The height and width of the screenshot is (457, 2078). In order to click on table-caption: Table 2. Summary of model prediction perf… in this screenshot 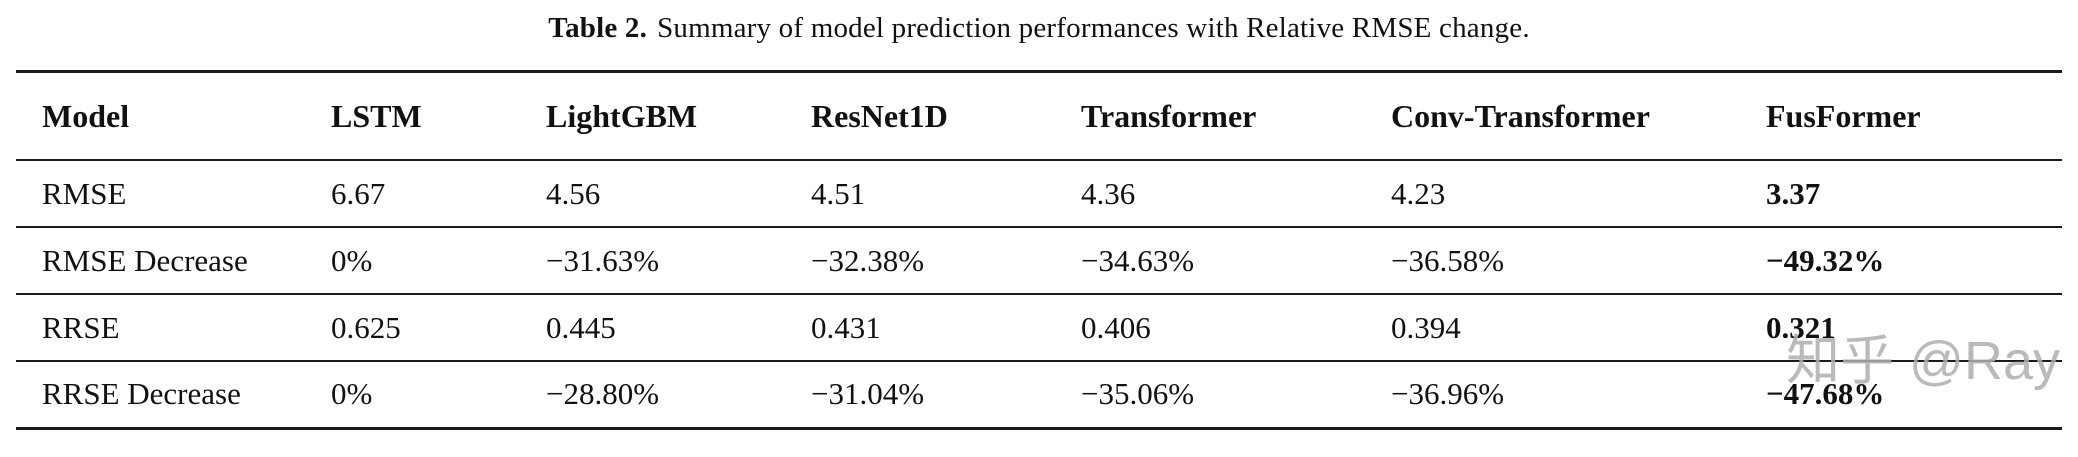, I will do `click(1039, 28)`.